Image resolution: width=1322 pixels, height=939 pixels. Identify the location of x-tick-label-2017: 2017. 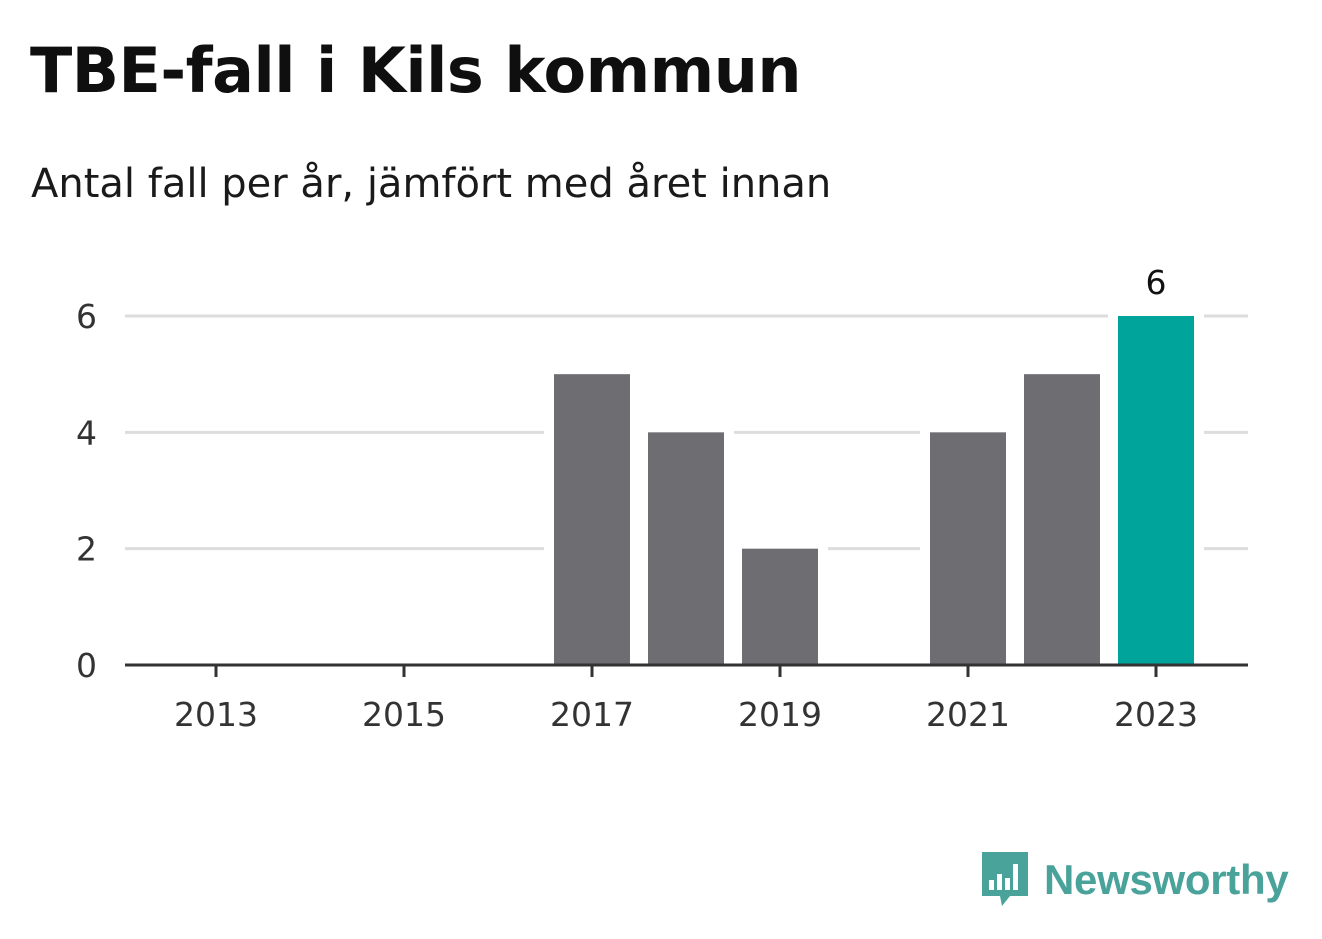
(592, 714).